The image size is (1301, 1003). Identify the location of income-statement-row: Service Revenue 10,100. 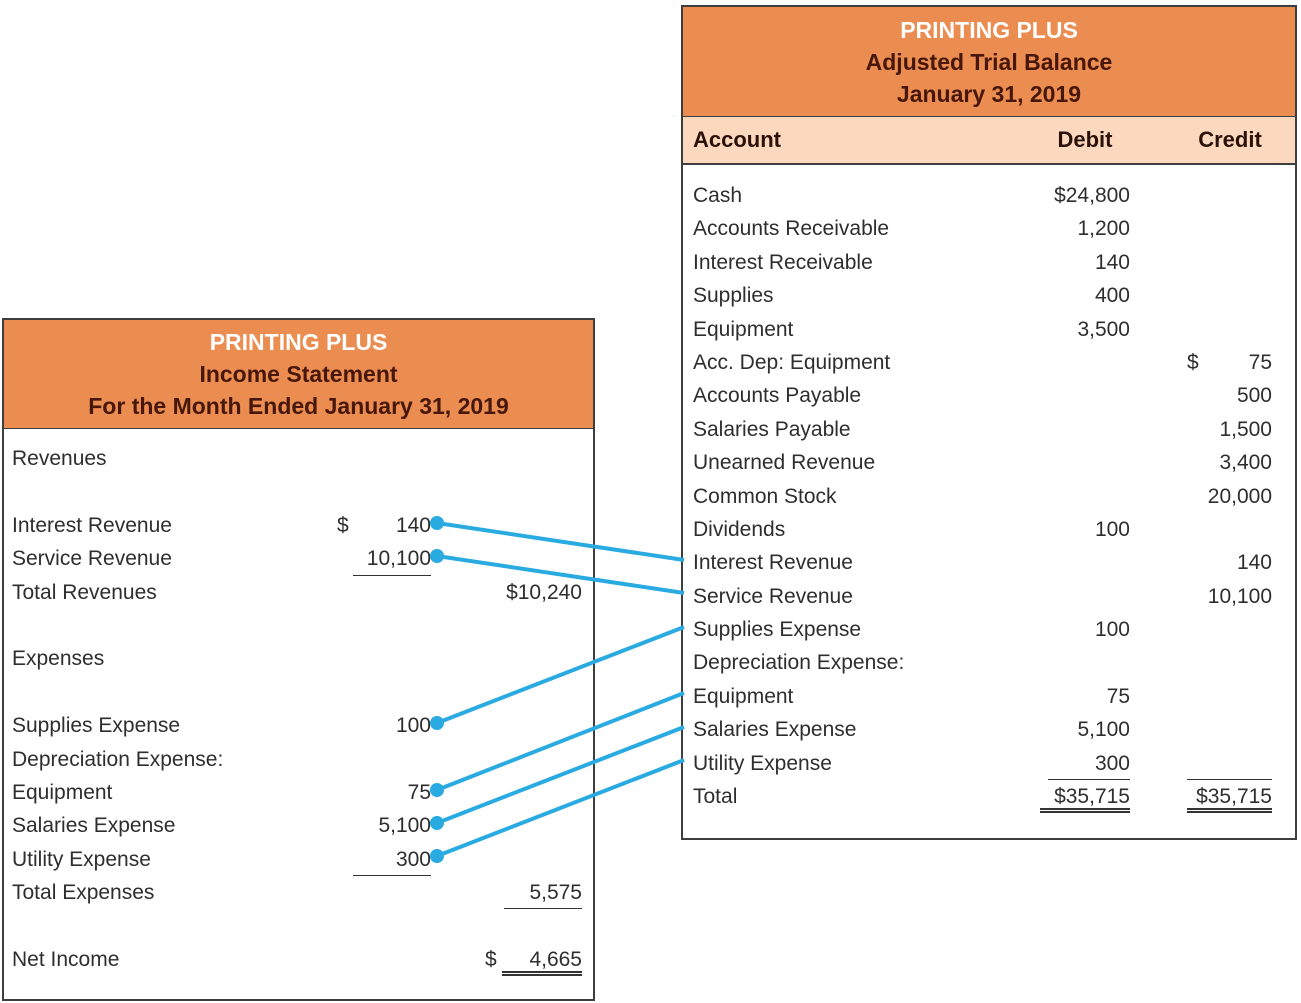
(298, 559).